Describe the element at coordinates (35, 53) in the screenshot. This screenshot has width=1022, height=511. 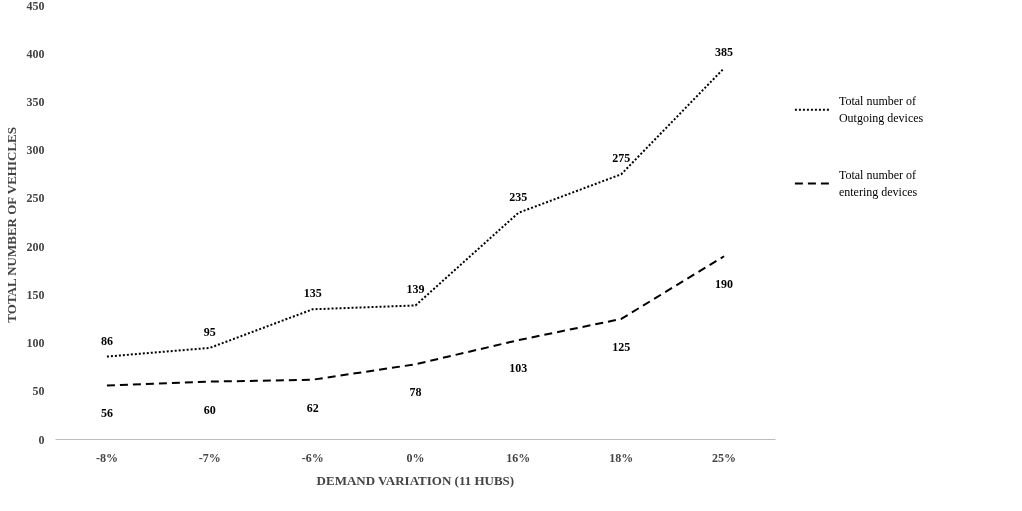
I see `y-tick-label: 400` at that location.